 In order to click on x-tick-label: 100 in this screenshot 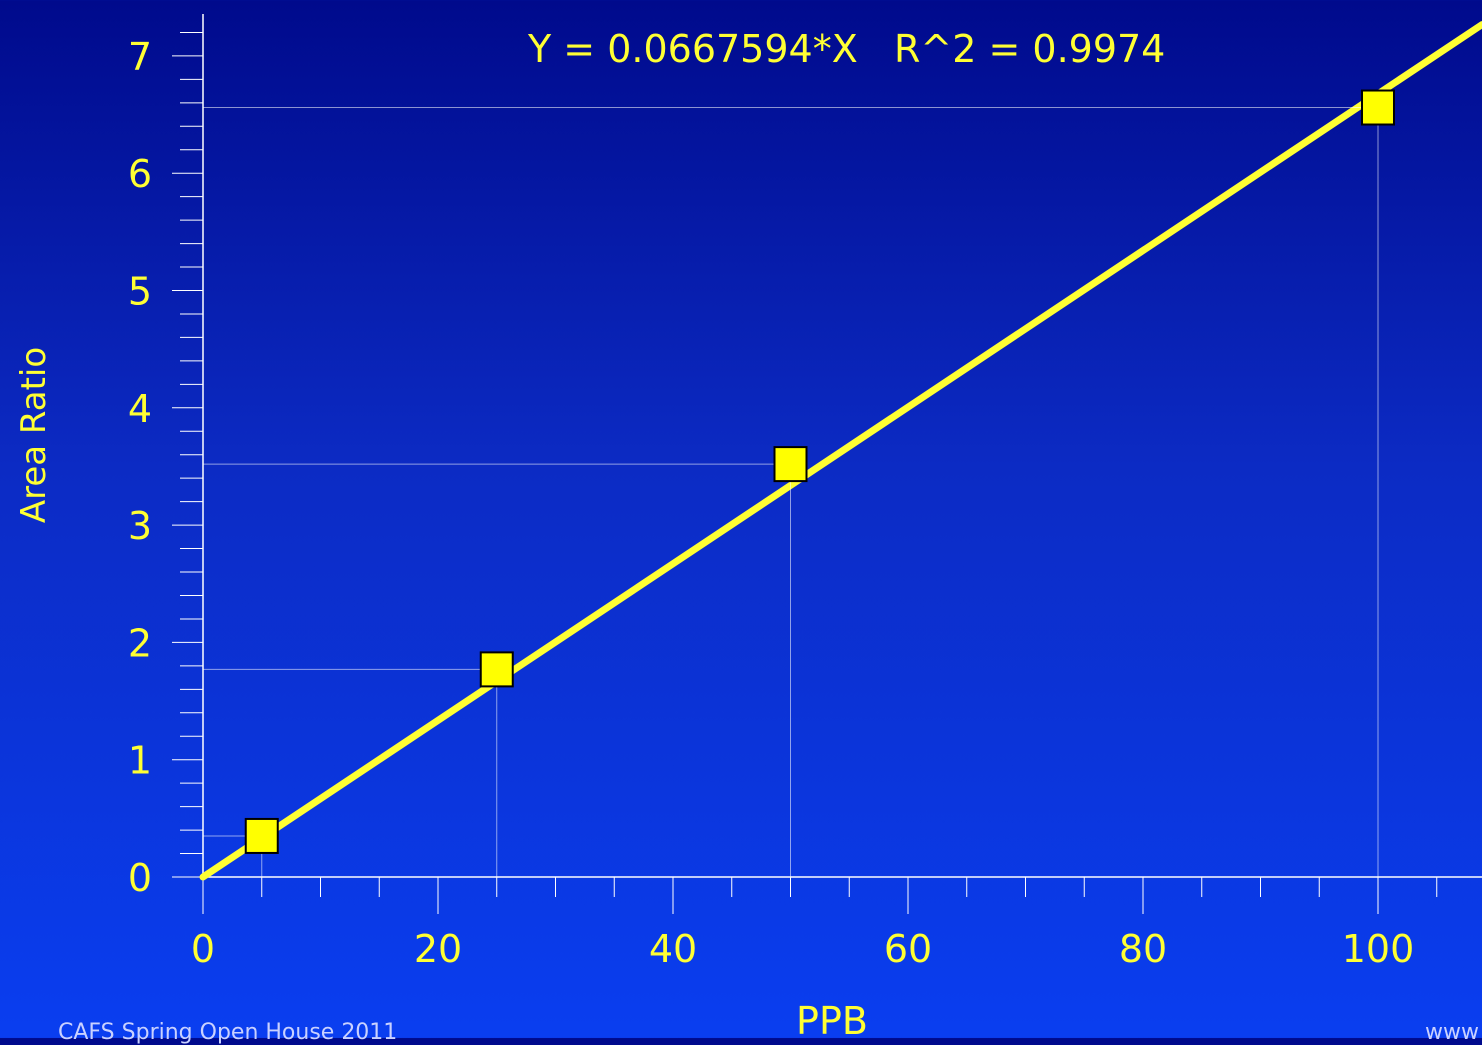, I will do `click(1378, 949)`.